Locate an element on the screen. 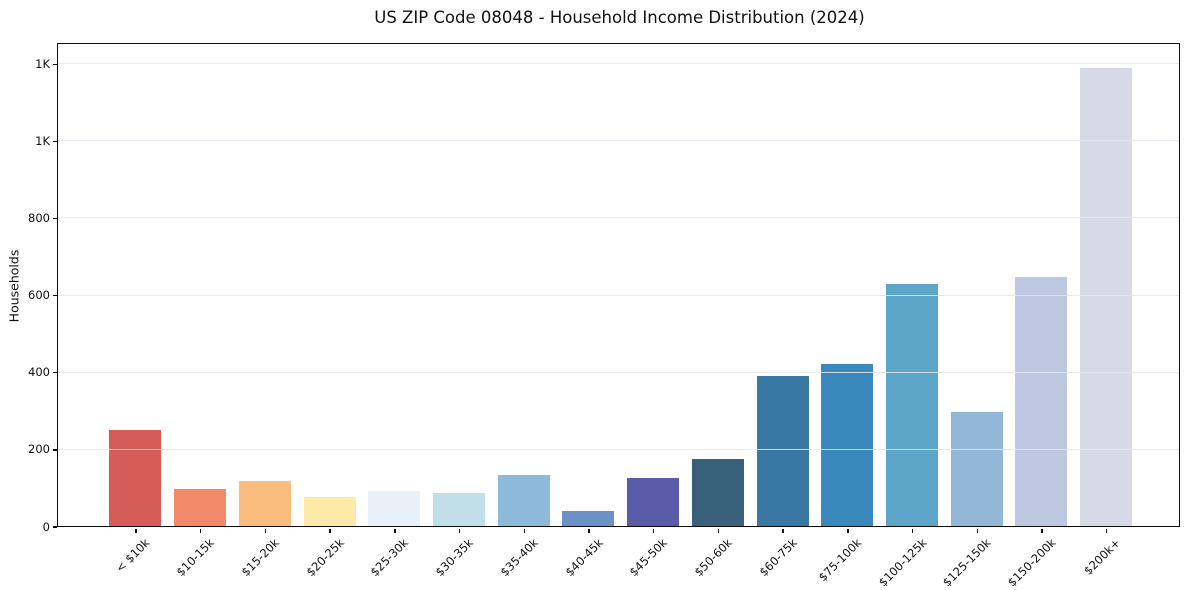 The image size is (1189, 590). y-tick-label: 0 is located at coordinates (46, 526).